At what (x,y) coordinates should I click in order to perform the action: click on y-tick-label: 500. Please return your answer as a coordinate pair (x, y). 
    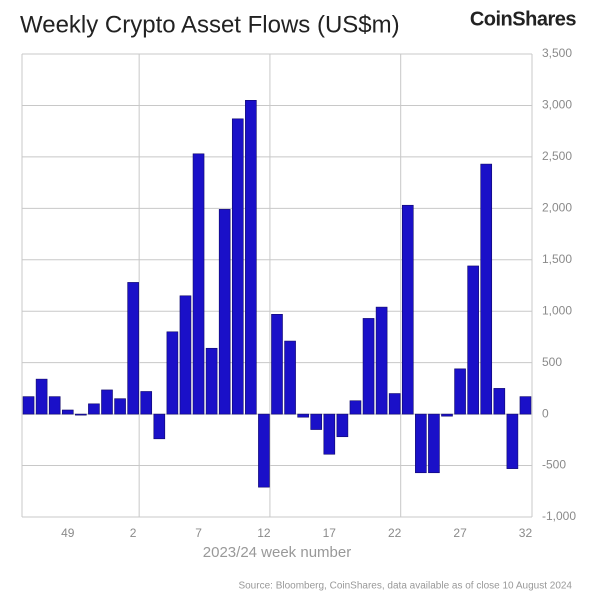
    Looking at the image, I should click on (552, 362).